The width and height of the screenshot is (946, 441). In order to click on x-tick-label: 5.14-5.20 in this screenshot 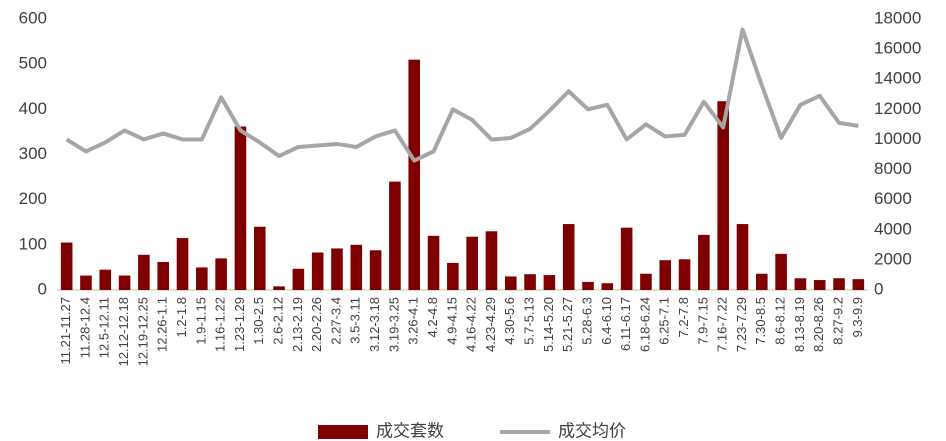, I will do `click(548, 324)`.